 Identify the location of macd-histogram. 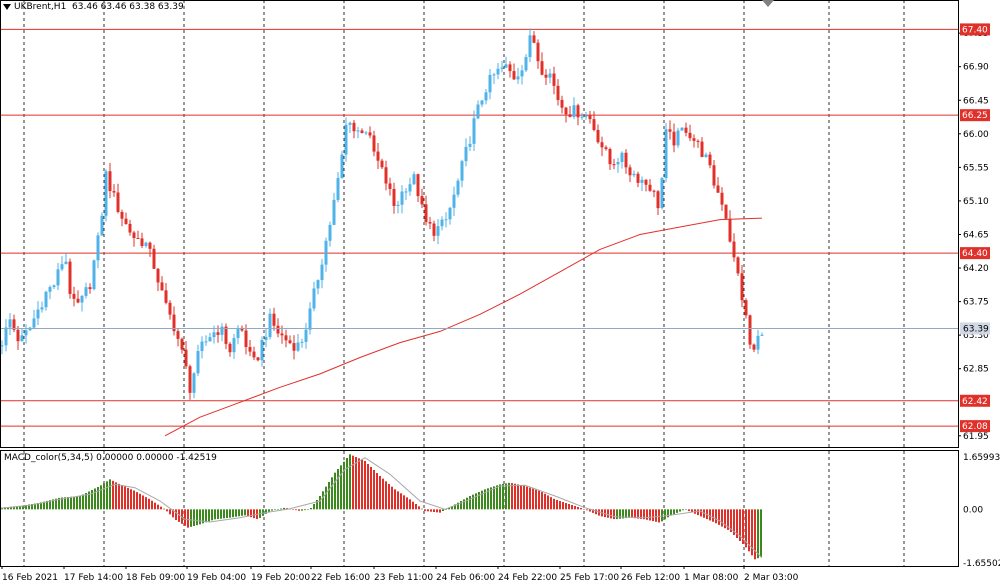
(381, 507).